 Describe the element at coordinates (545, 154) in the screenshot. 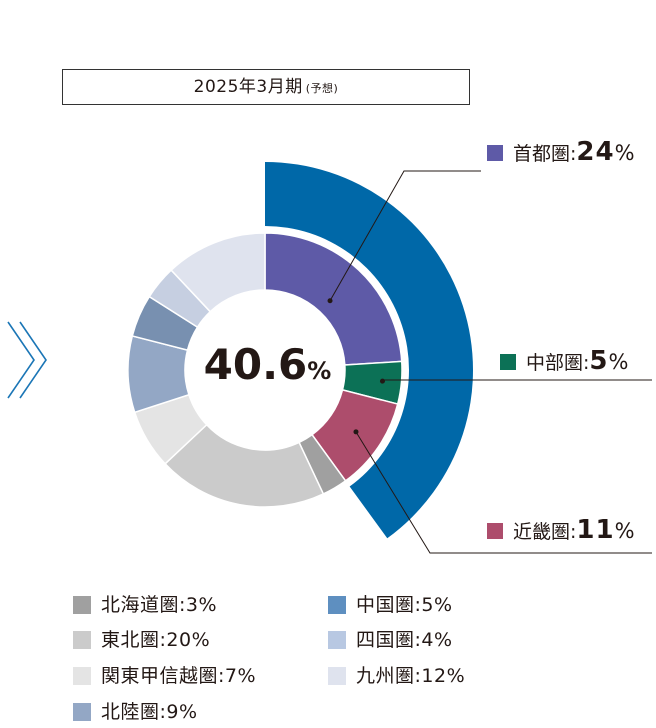

I see `callout-label: 首都圏:` at that location.